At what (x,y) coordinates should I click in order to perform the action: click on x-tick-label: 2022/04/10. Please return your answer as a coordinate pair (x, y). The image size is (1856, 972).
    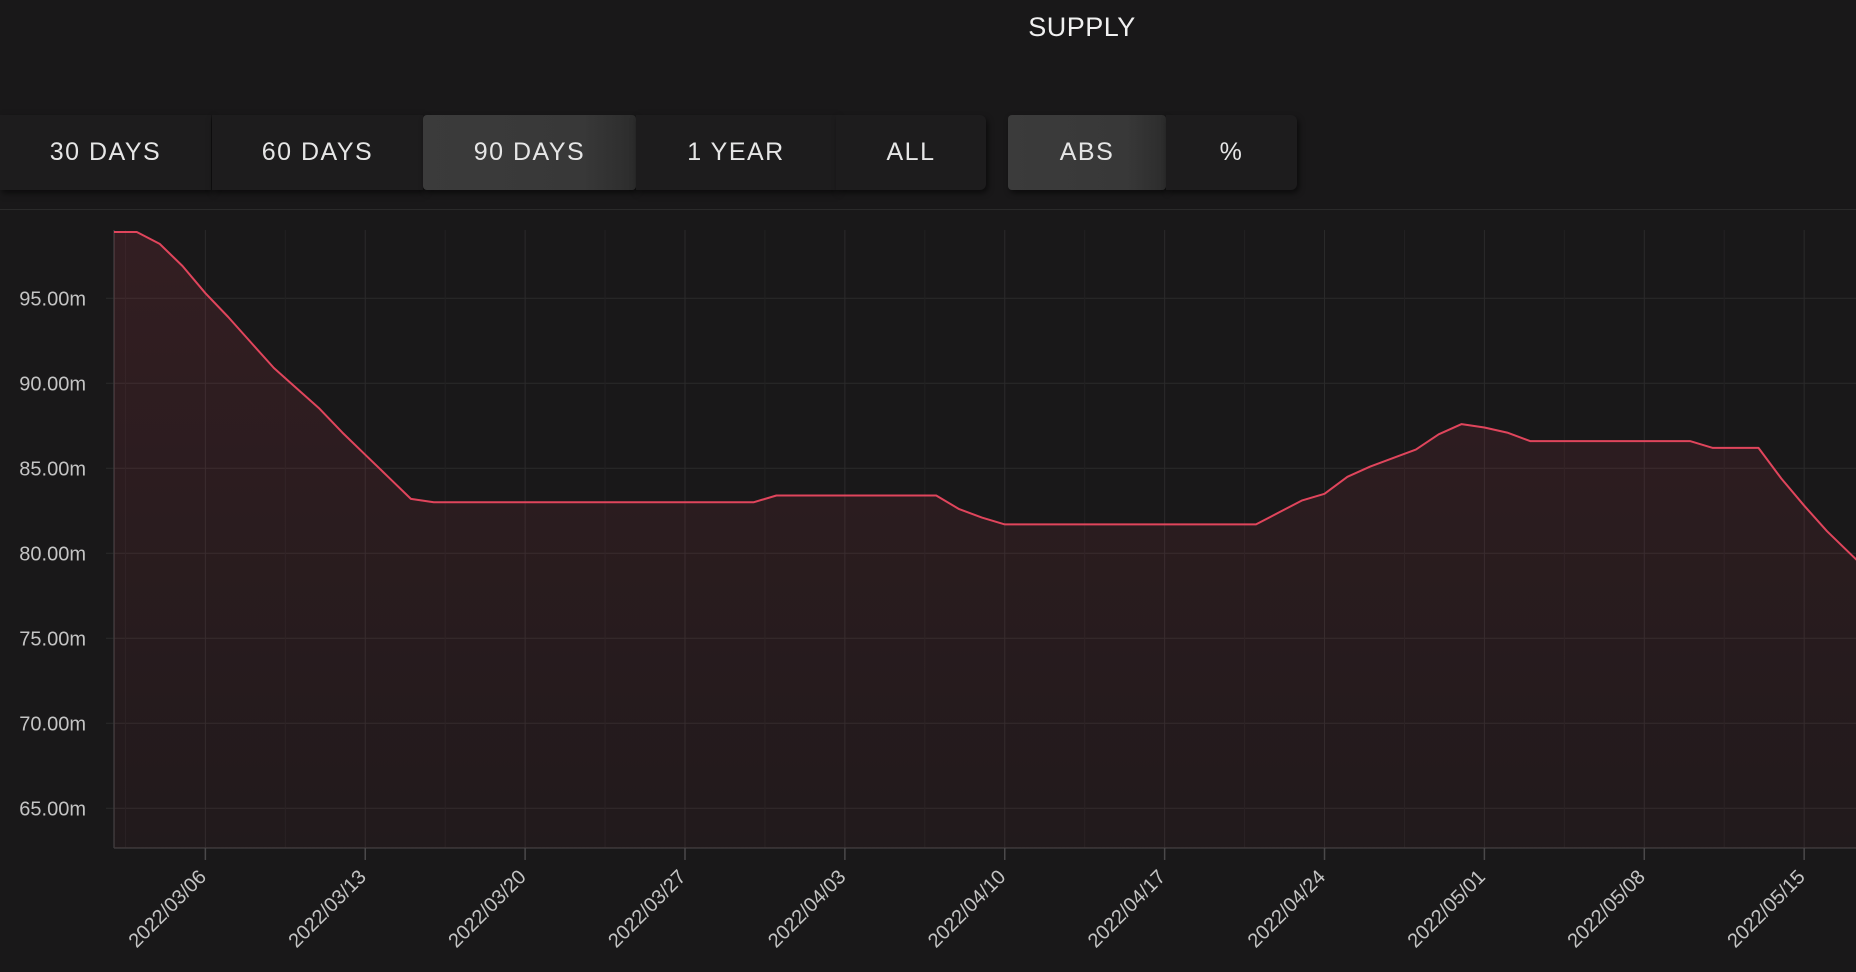
    Looking at the image, I should click on (967, 909).